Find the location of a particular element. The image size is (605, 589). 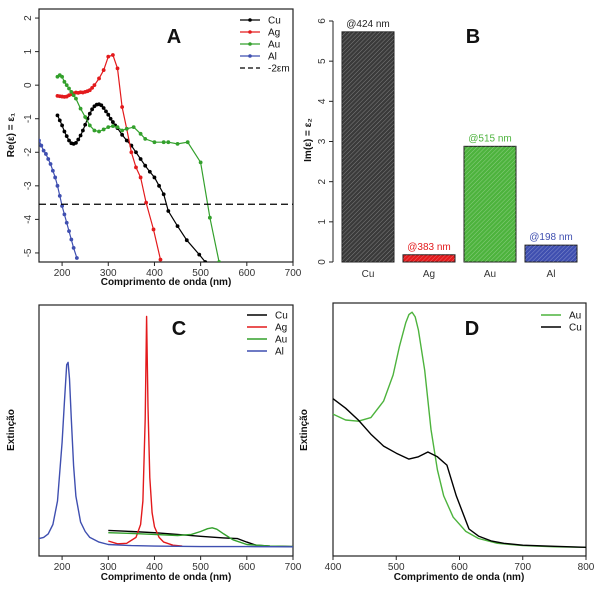

series-line-al is located at coordinates (166, 454).